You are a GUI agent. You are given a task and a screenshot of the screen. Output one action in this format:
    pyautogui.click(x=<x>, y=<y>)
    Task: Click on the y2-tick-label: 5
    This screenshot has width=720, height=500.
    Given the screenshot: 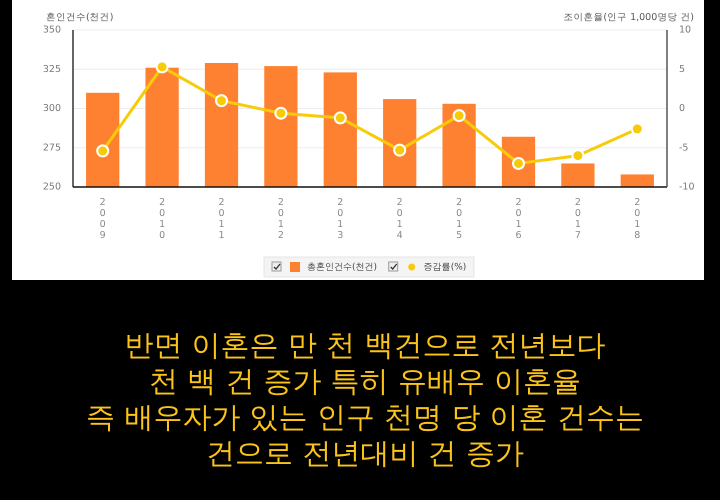 What is the action you would take?
    pyautogui.click(x=682, y=69)
    